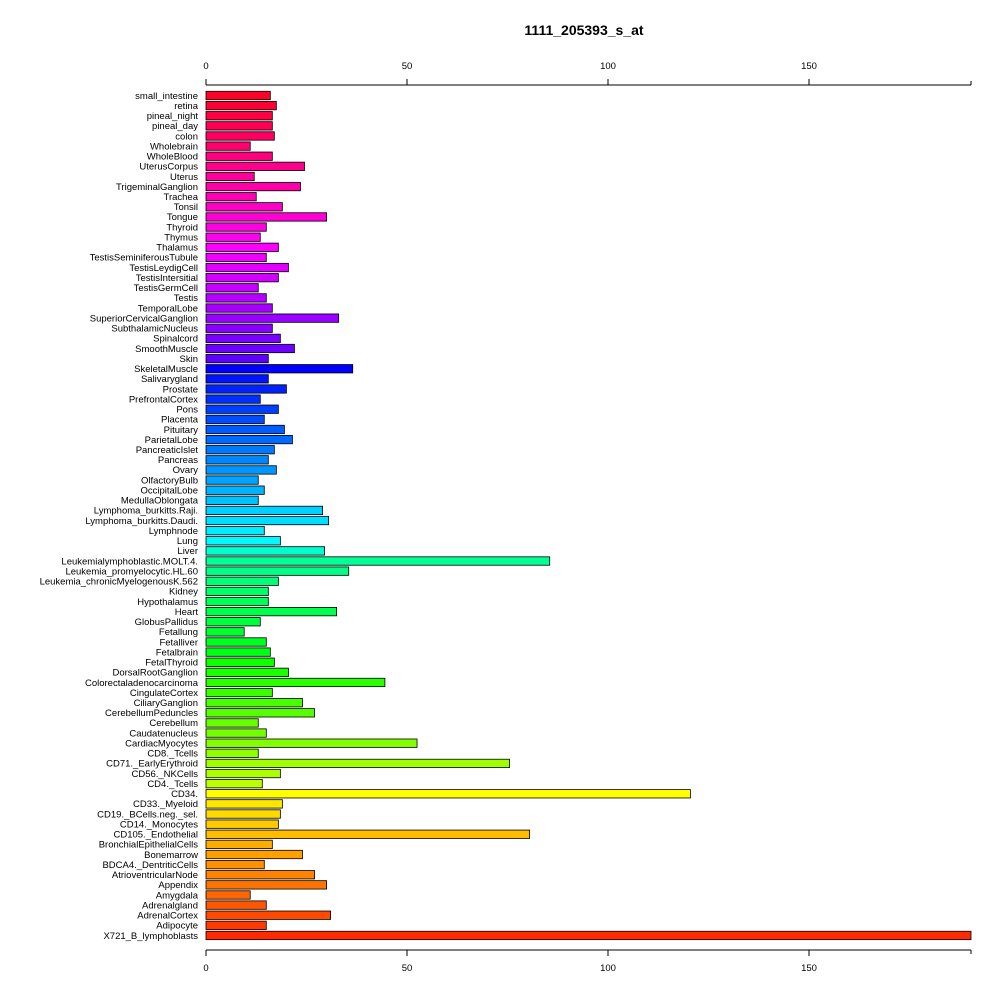  I want to click on category-label: Leukemia_chronicMyelogenousK.562, so click(119, 582).